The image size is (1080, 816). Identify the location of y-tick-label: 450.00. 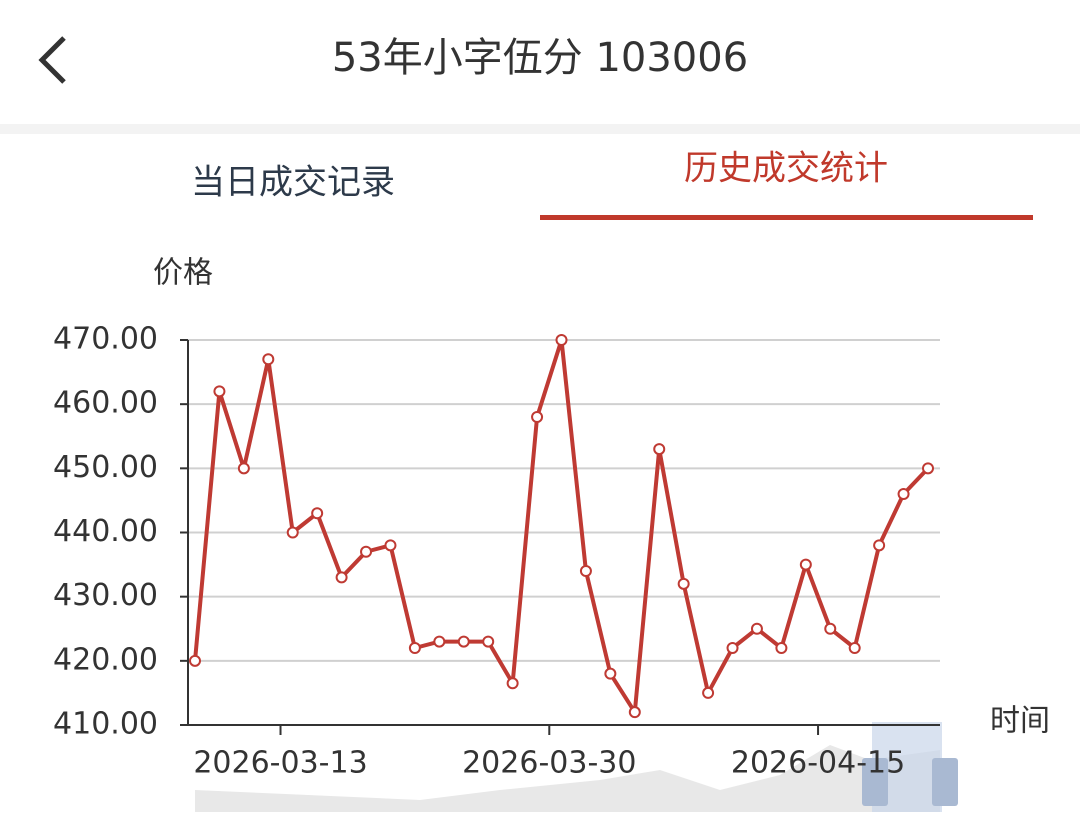
(105, 467).